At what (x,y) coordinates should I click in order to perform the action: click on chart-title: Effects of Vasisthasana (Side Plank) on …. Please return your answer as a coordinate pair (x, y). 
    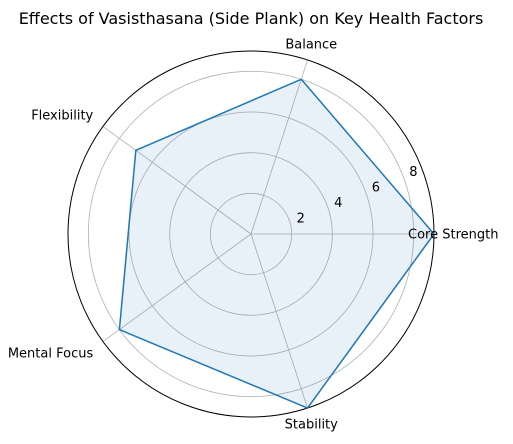
    Looking at the image, I should click on (251, 18).